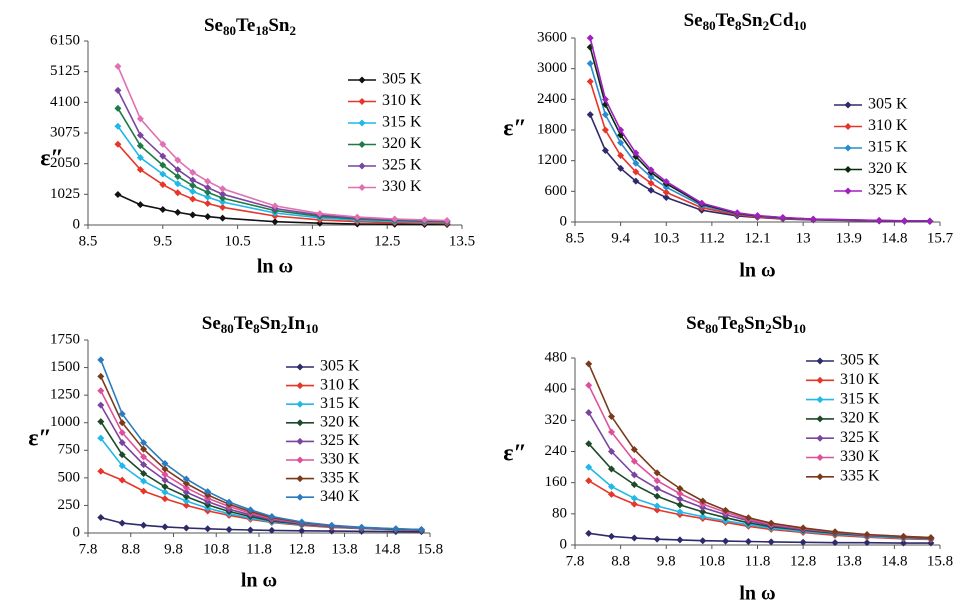 Image resolution: width=960 pixels, height=604 pixels. What do you see at coordinates (173, 549) in the screenshot?
I see `x-tick-label: 9.8` at bounding box center [173, 549].